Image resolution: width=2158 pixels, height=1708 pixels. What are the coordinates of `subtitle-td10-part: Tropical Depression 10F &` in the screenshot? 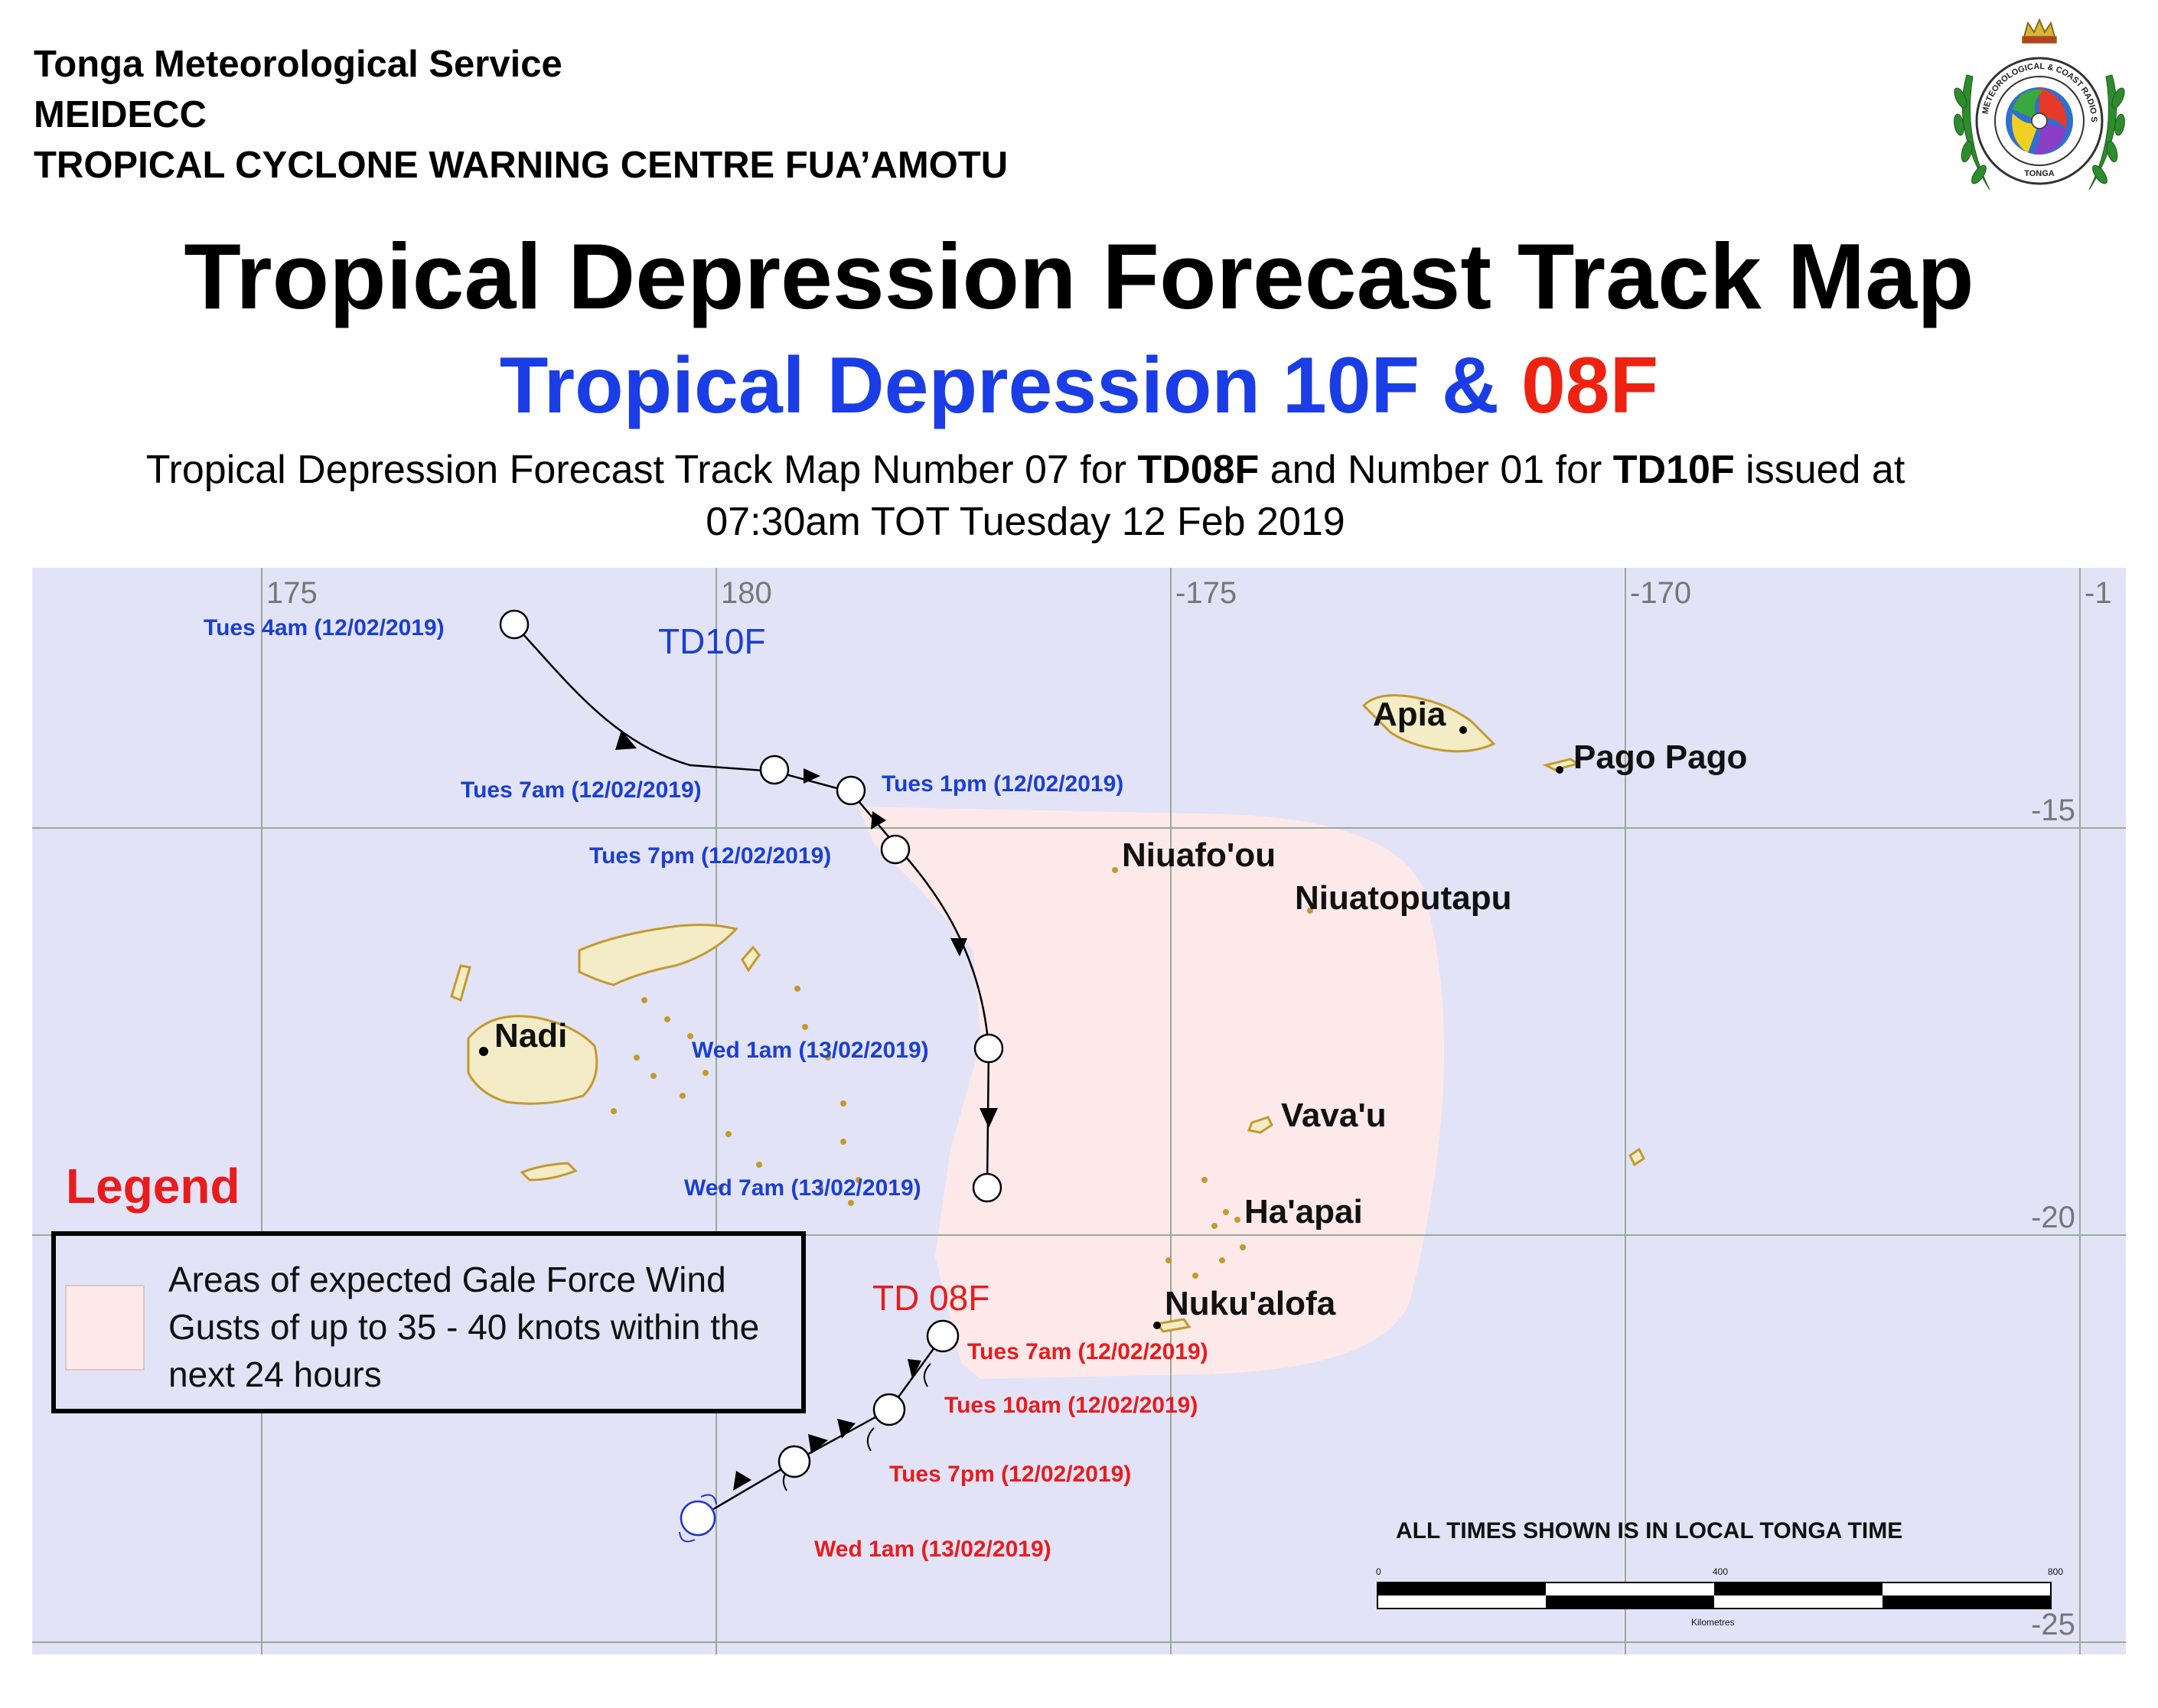 It's located at (1010, 385).